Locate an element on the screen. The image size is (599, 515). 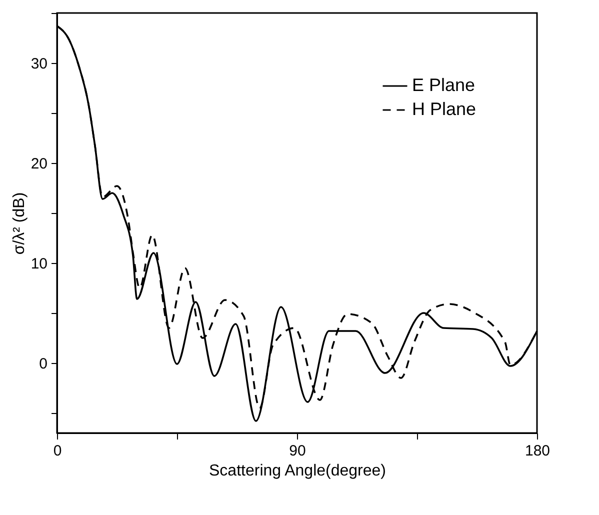
y-tick-label: 0 is located at coordinates (43, 364).